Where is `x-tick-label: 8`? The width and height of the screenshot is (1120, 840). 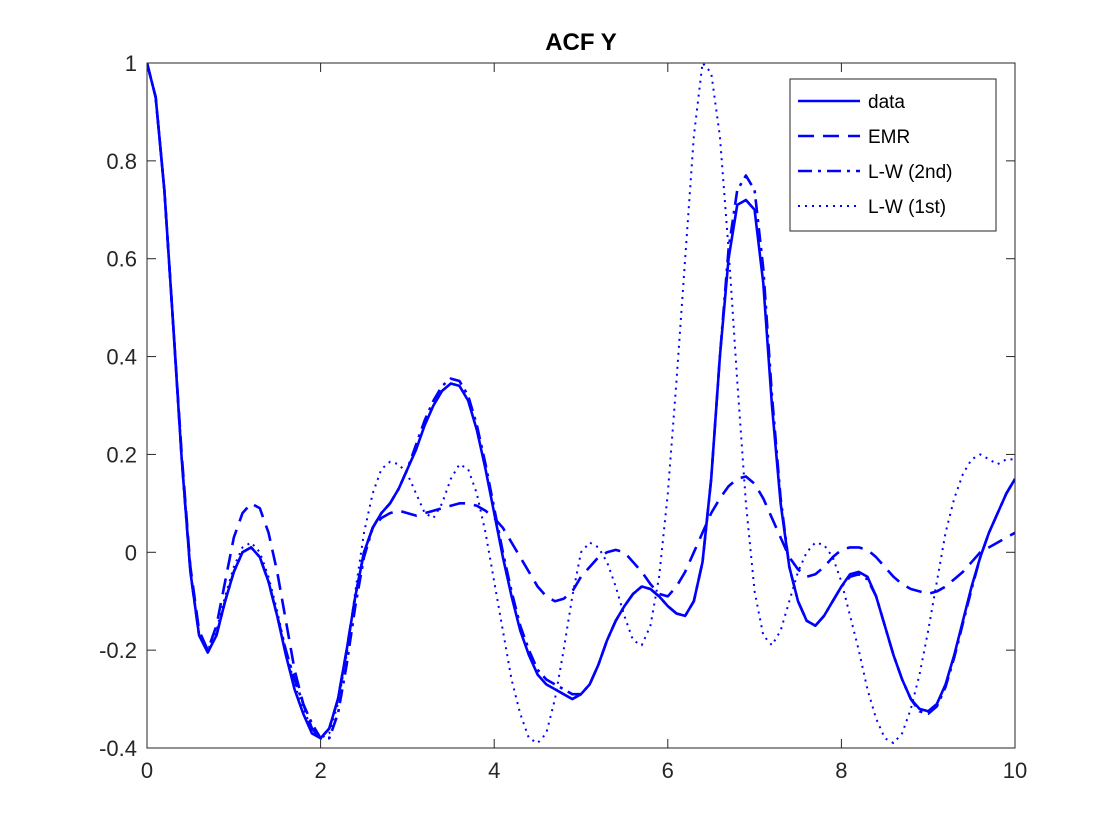
x-tick-label: 8 is located at coordinates (841, 770).